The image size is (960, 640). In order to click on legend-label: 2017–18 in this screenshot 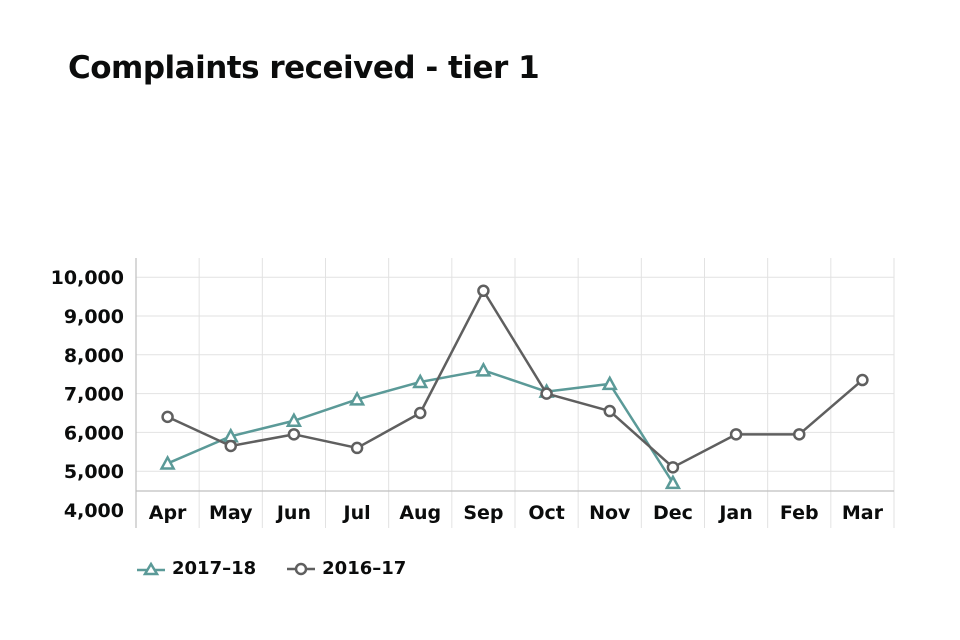, I will do `click(214, 568)`.